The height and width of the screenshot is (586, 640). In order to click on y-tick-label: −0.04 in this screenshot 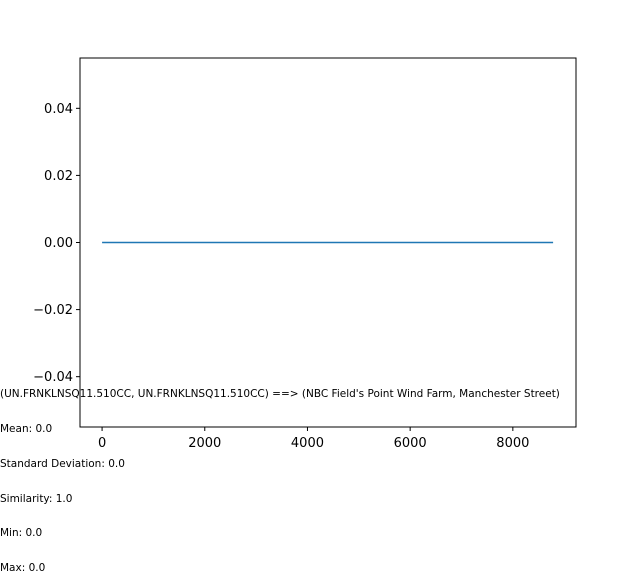, I will do `click(53, 377)`.